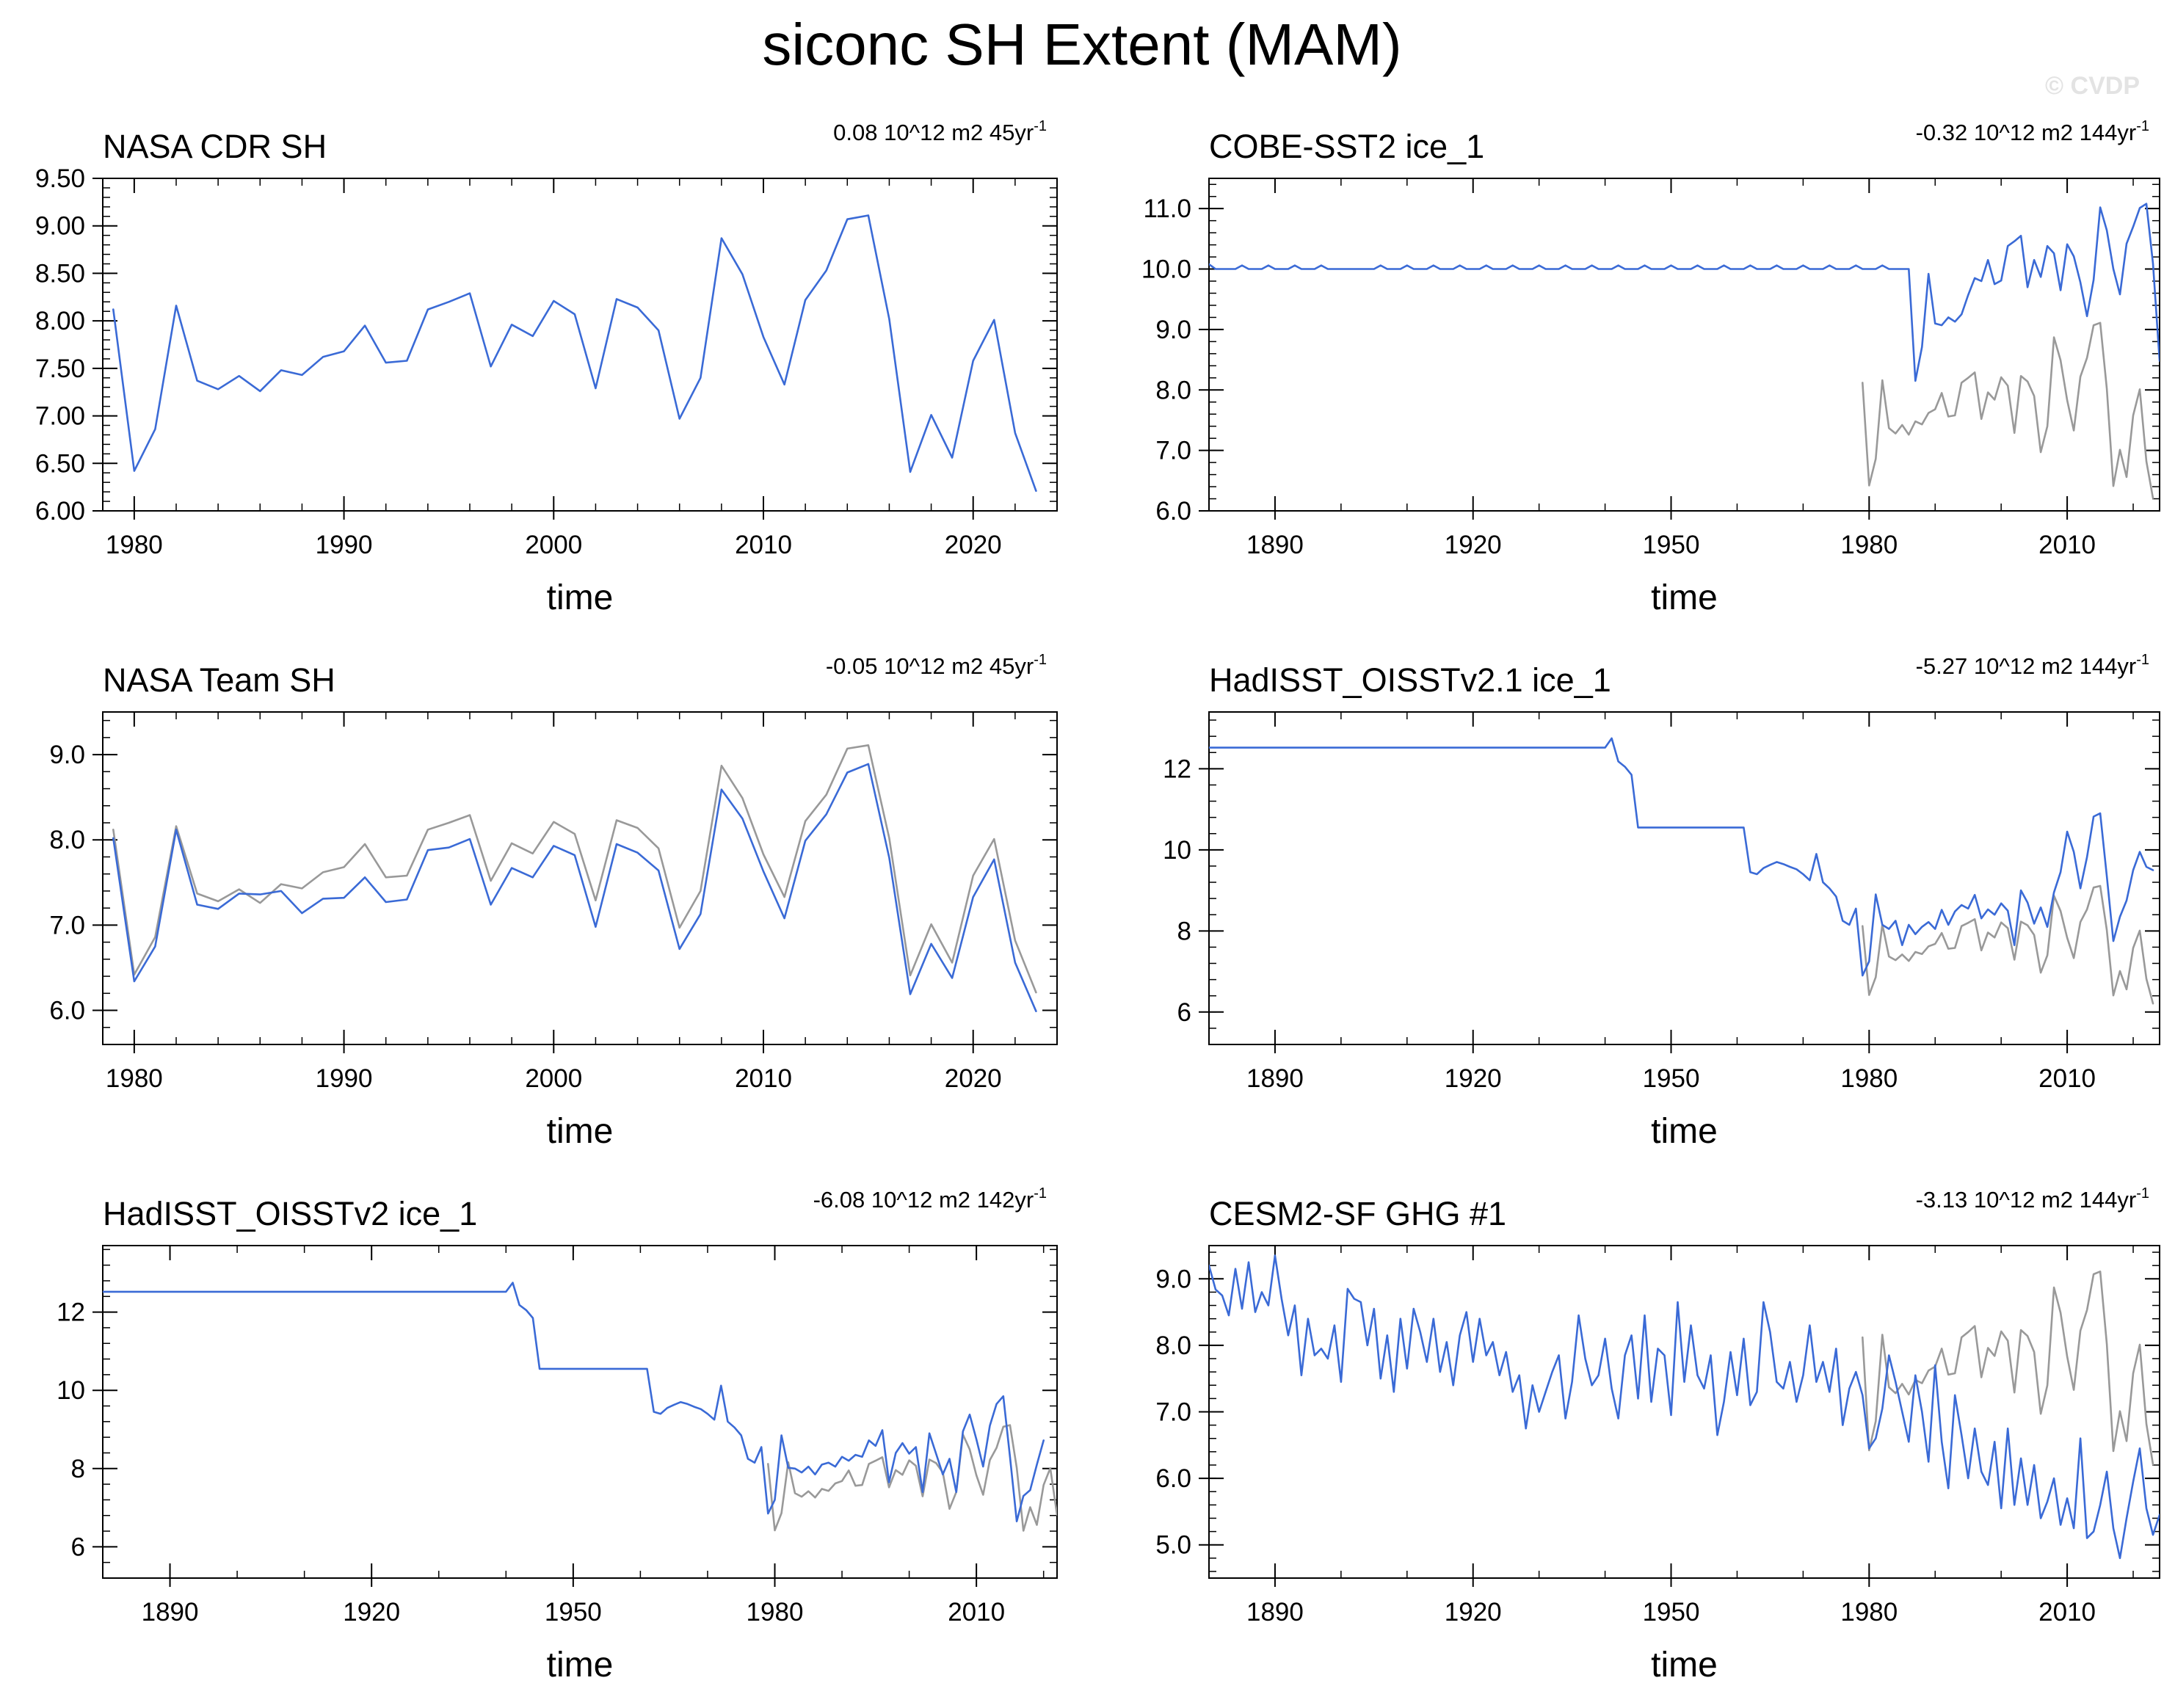 The image size is (2164, 1708). What do you see at coordinates (2092, 86) in the screenshot?
I see `cvdp-watermark: © CVDP` at bounding box center [2092, 86].